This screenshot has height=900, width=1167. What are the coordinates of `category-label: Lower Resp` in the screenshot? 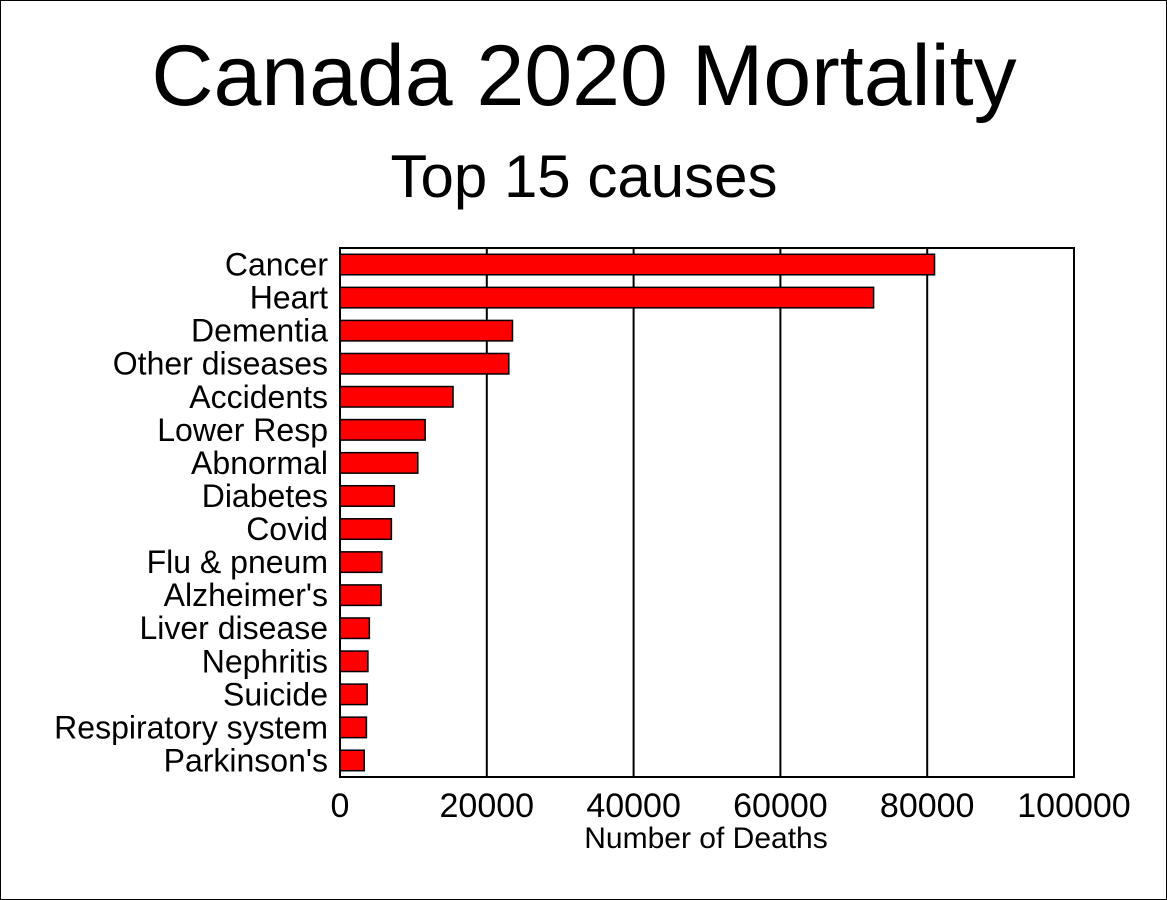 It's located at (242, 430).